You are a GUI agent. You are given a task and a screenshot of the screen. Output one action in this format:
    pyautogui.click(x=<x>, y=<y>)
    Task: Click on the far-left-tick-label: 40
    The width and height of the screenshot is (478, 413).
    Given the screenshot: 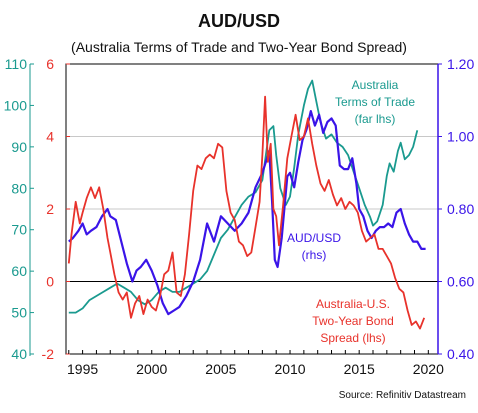 What is the action you would take?
    pyautogui.click(x=19, y=354)
    